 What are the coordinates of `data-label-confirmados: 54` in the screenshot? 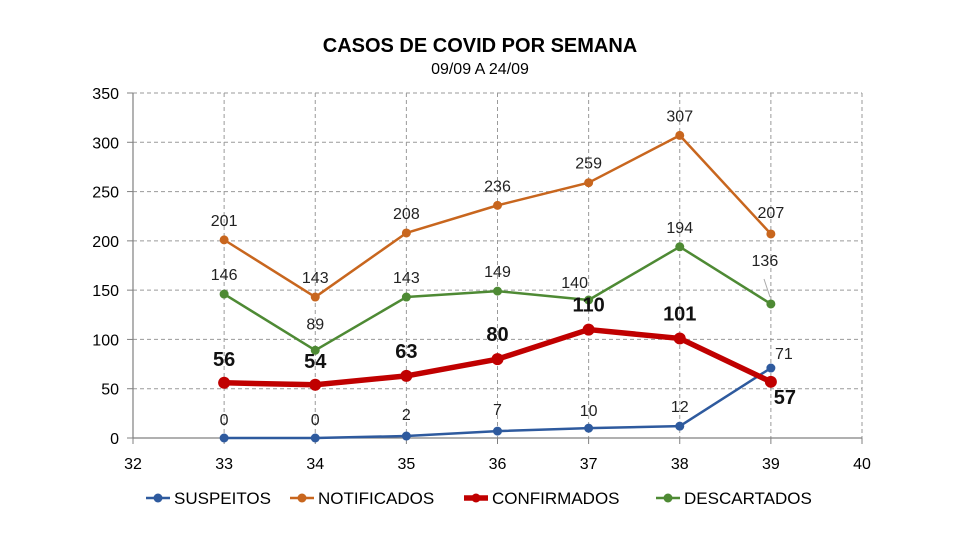 It's located at (315, 362).